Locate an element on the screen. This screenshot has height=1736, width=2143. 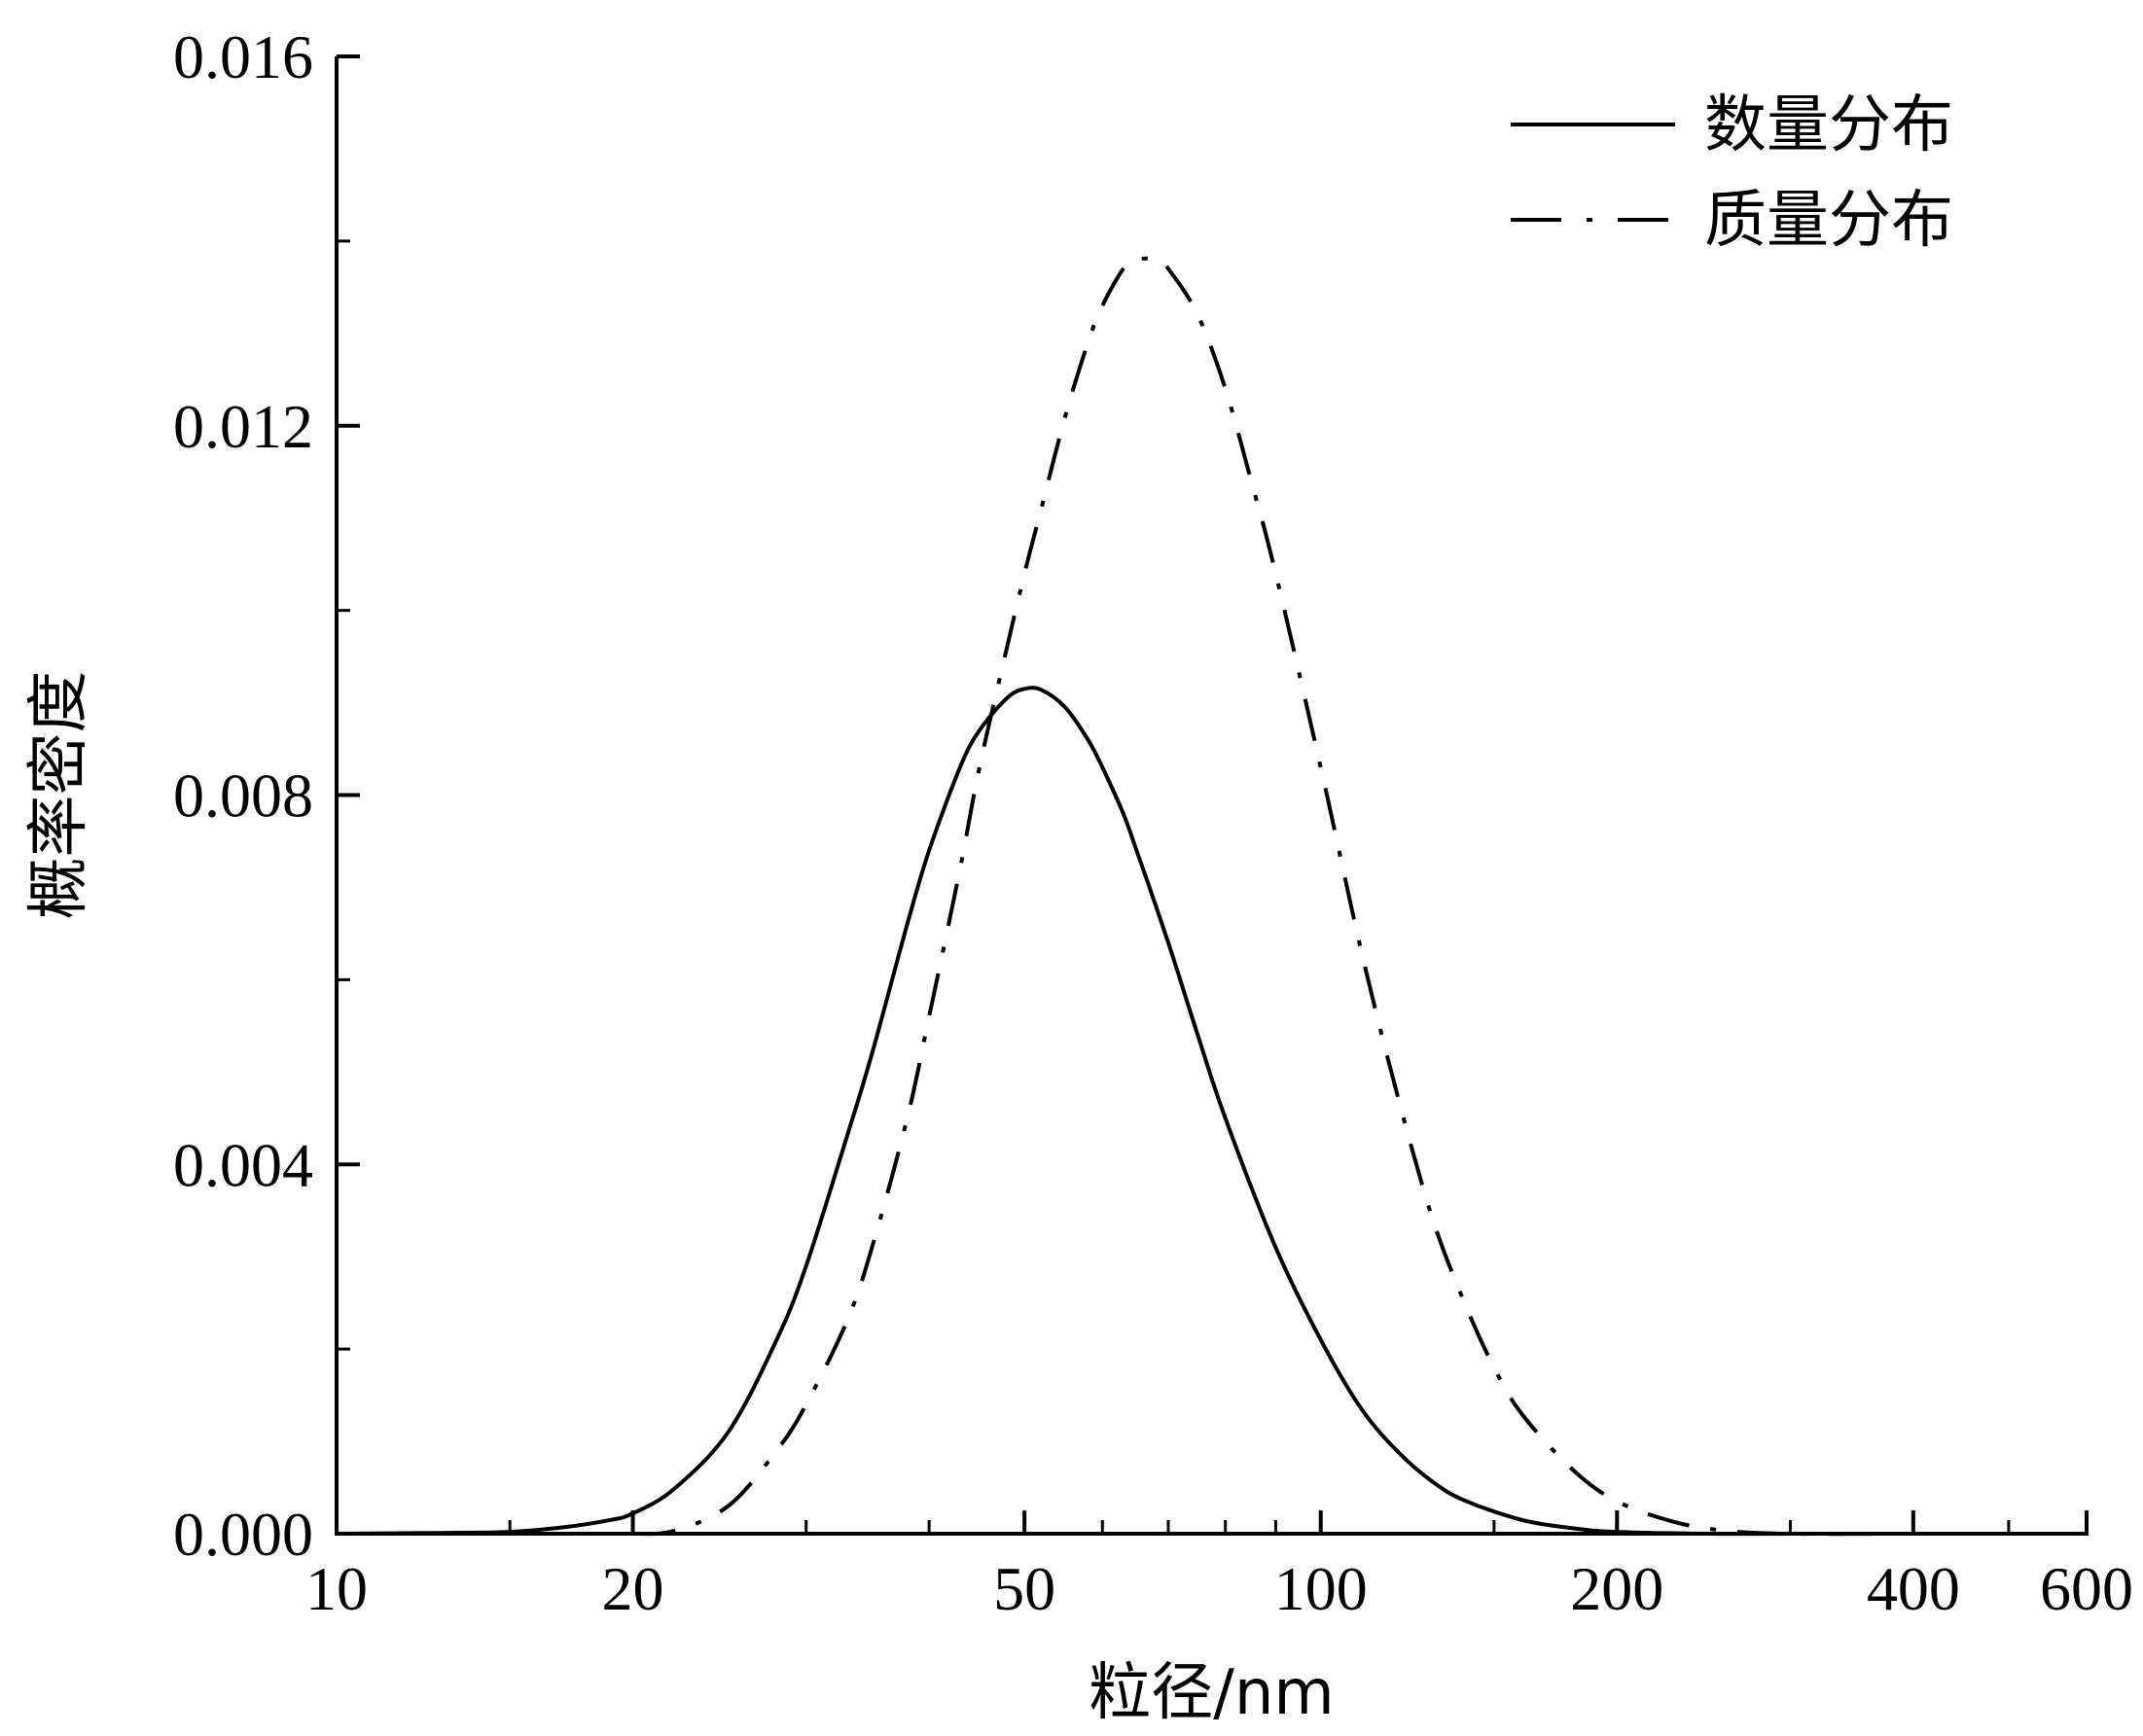
legend: 数量分布 质量分布 is located at coordinates (1732, 173).